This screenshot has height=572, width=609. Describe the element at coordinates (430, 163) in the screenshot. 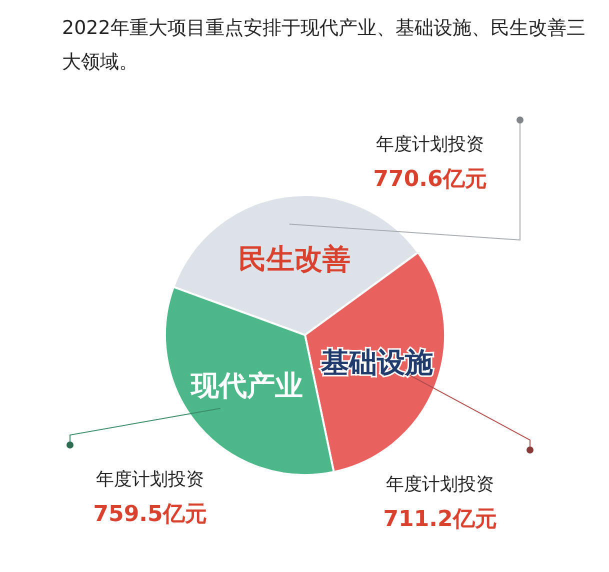

I see `data-label: 年度计划投资 770.6亿元` at that location.